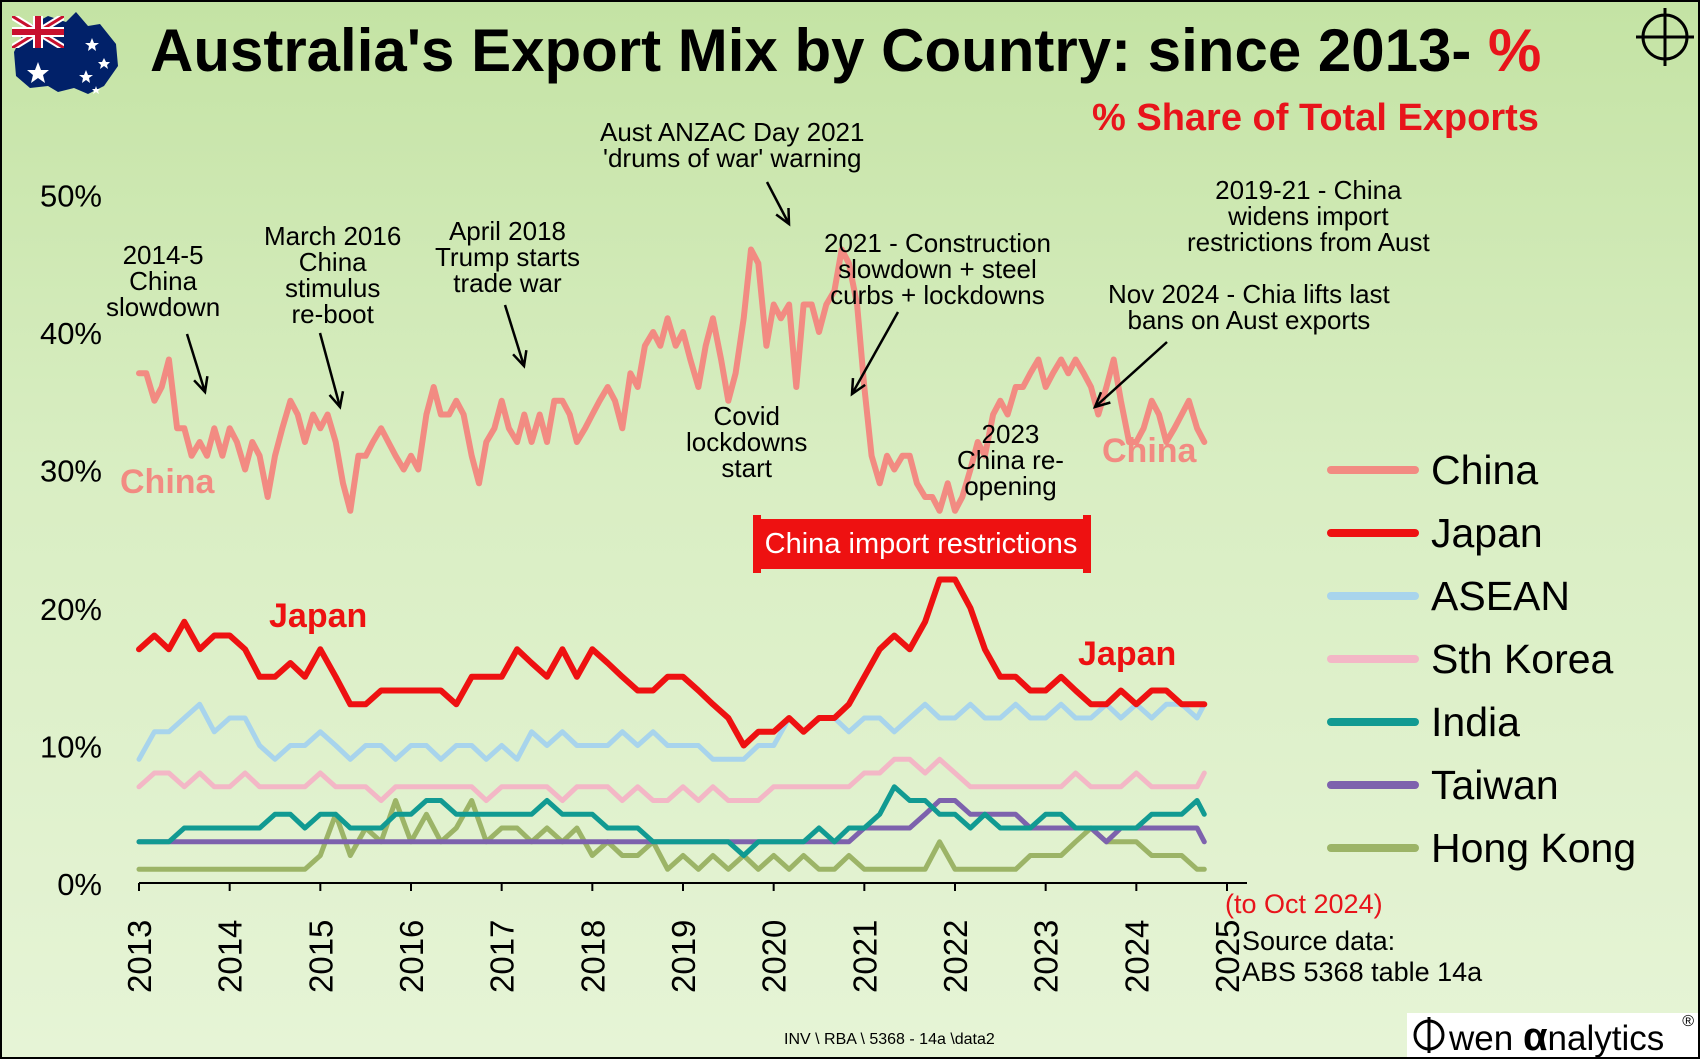 The height and width of the screenshot is (1059, 1700). Describe the element at coordinates (732, 158) in the screenshot. I see `annotation-line: 'drums of war' warning` at that location.